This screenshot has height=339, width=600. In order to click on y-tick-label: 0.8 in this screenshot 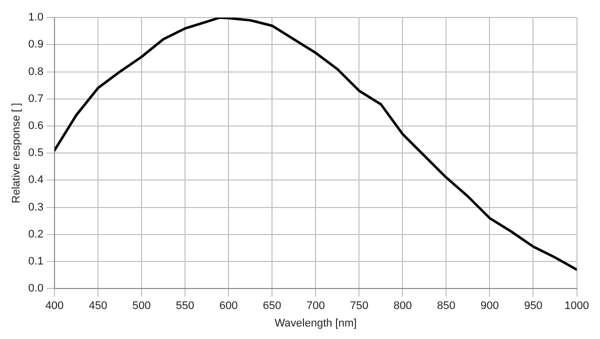, I will do `click(36, 72)`.